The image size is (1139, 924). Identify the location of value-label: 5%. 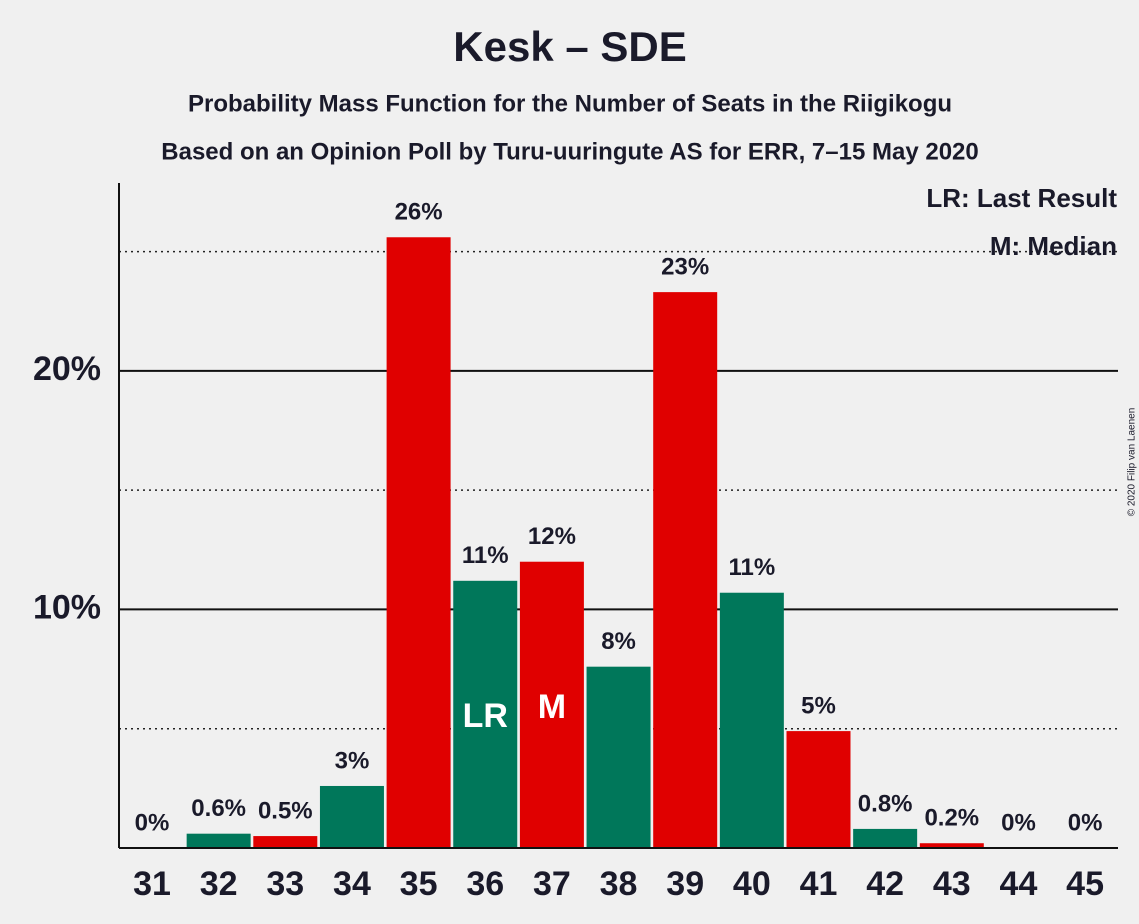
(818, 705).